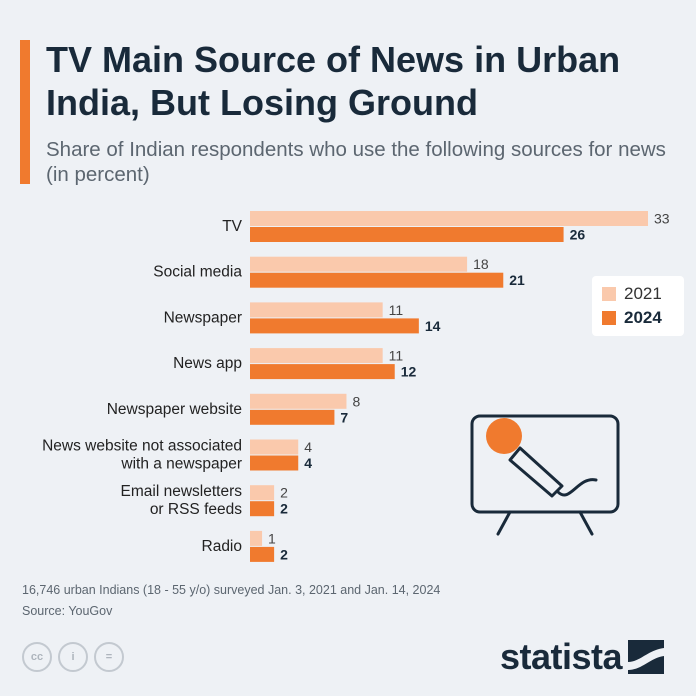  Describe the element at coordinates (67, 611) in the screenshot. I see `source-note: Source: YouGov` at that location.